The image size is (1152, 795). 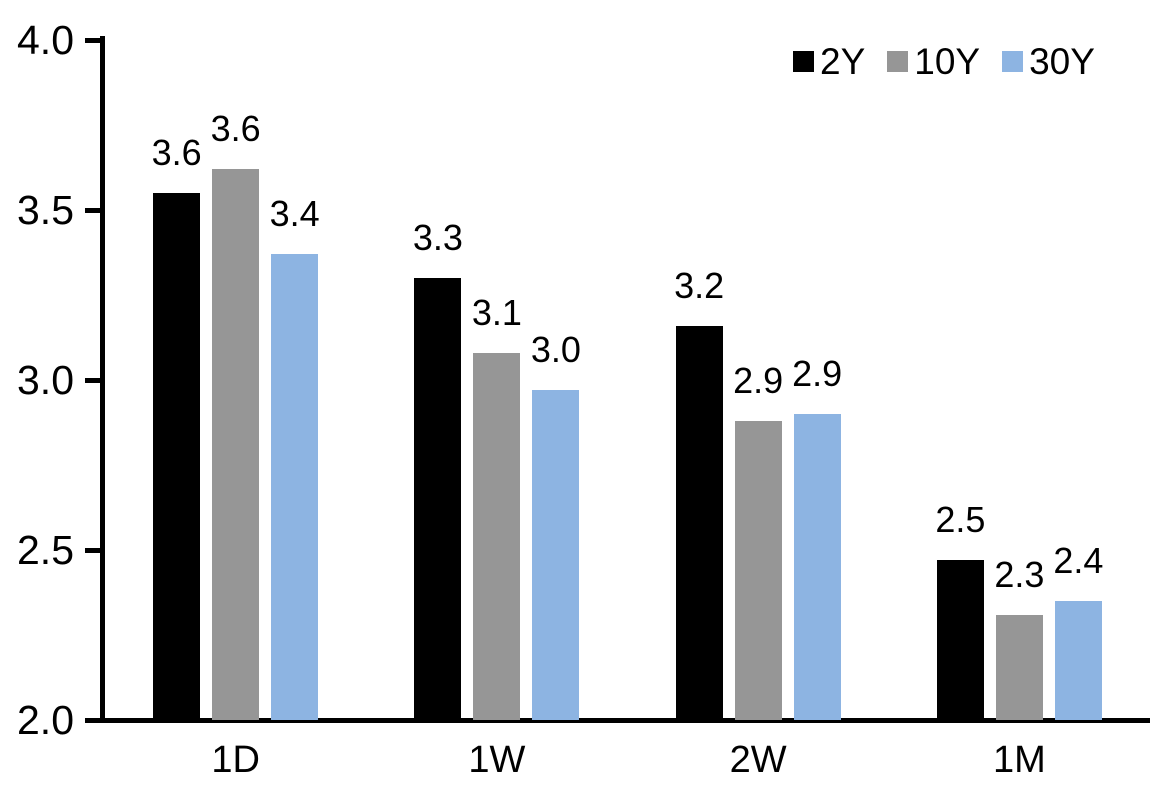 I want to click on x-category-label-2w: 2W, so click(x=758, y=760).